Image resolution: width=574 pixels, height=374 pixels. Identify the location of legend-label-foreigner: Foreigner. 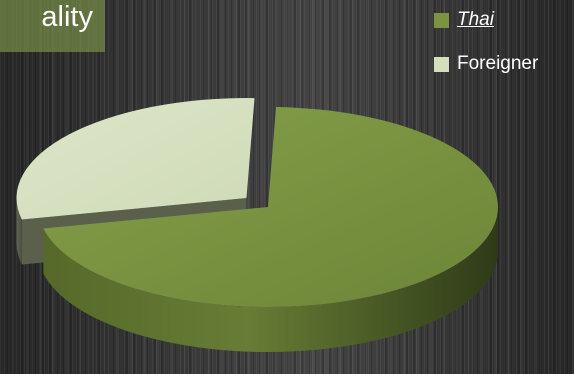
(498, 63).